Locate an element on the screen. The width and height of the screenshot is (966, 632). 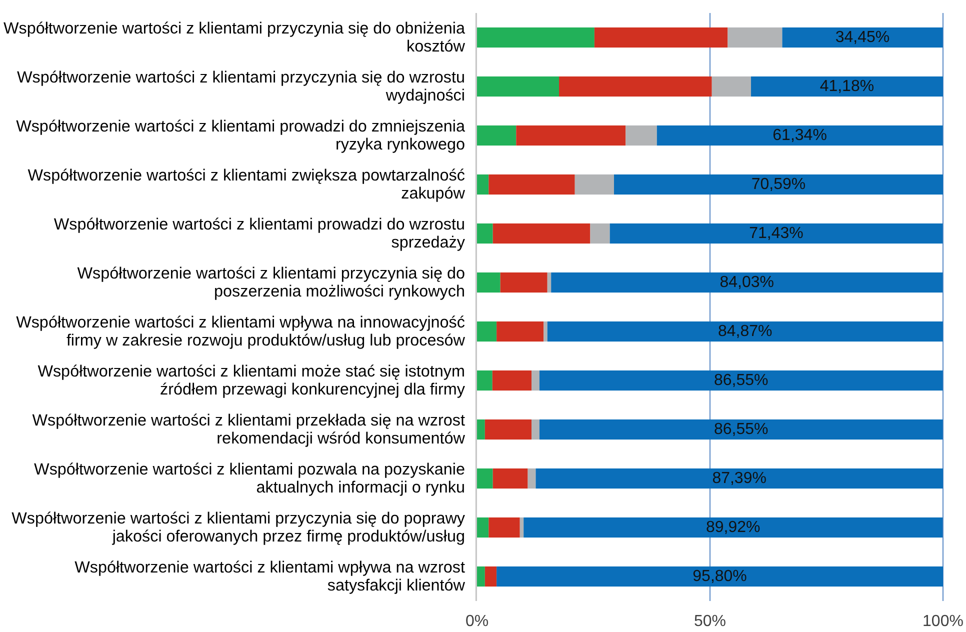
data-label: 61,34% is located at coordinates (799, 135).